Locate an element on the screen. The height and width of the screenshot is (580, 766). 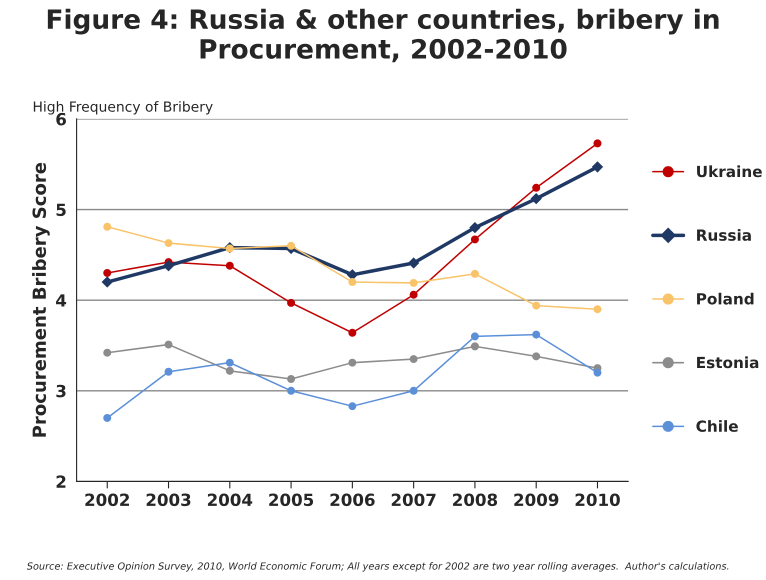
source-note: Source: Executive Opinion Survey, 2010, World Economic Forum; All years except for 2002 are two year rolling averages. Author's calculations. is located at coordinates (377, 567).